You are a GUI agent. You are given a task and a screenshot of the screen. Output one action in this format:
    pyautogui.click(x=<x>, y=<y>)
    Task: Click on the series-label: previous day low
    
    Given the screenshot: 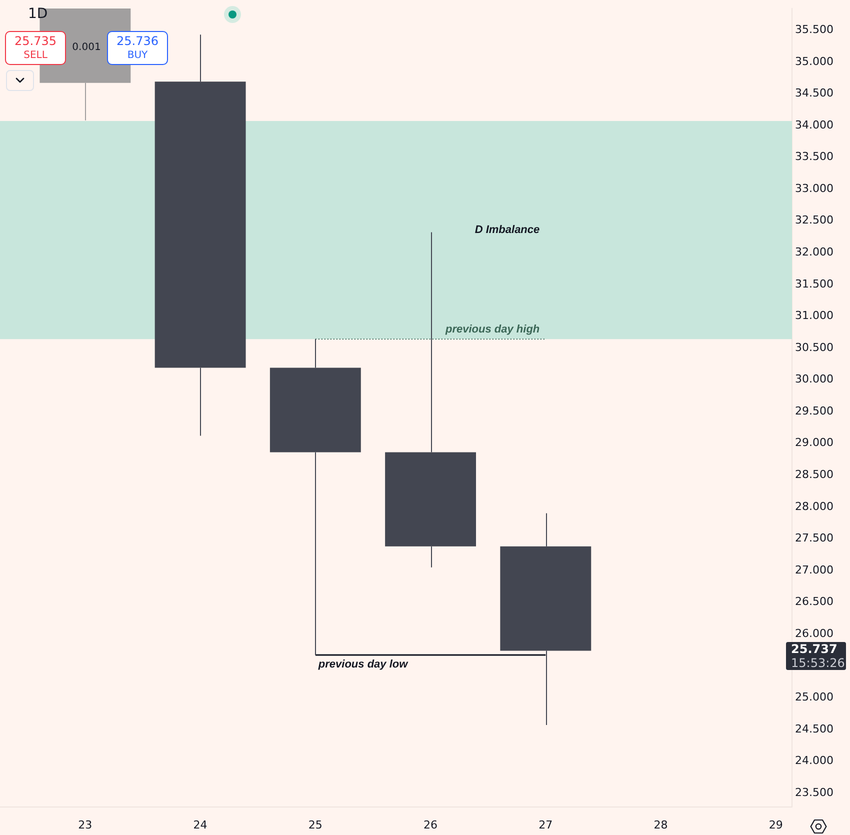 What is the action you would take?
    pyautogui.click(x=363, y=664)
    